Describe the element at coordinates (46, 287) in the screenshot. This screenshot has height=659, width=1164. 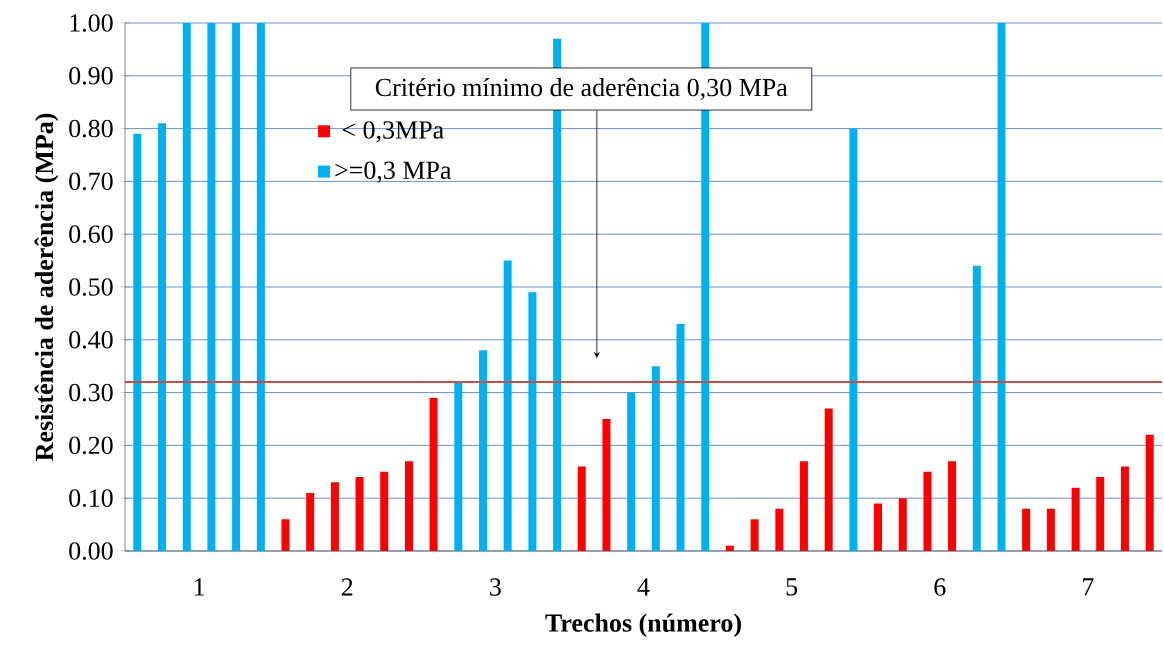
I see `y-axis-title: Resistência de aderência (MPa)` at that location.